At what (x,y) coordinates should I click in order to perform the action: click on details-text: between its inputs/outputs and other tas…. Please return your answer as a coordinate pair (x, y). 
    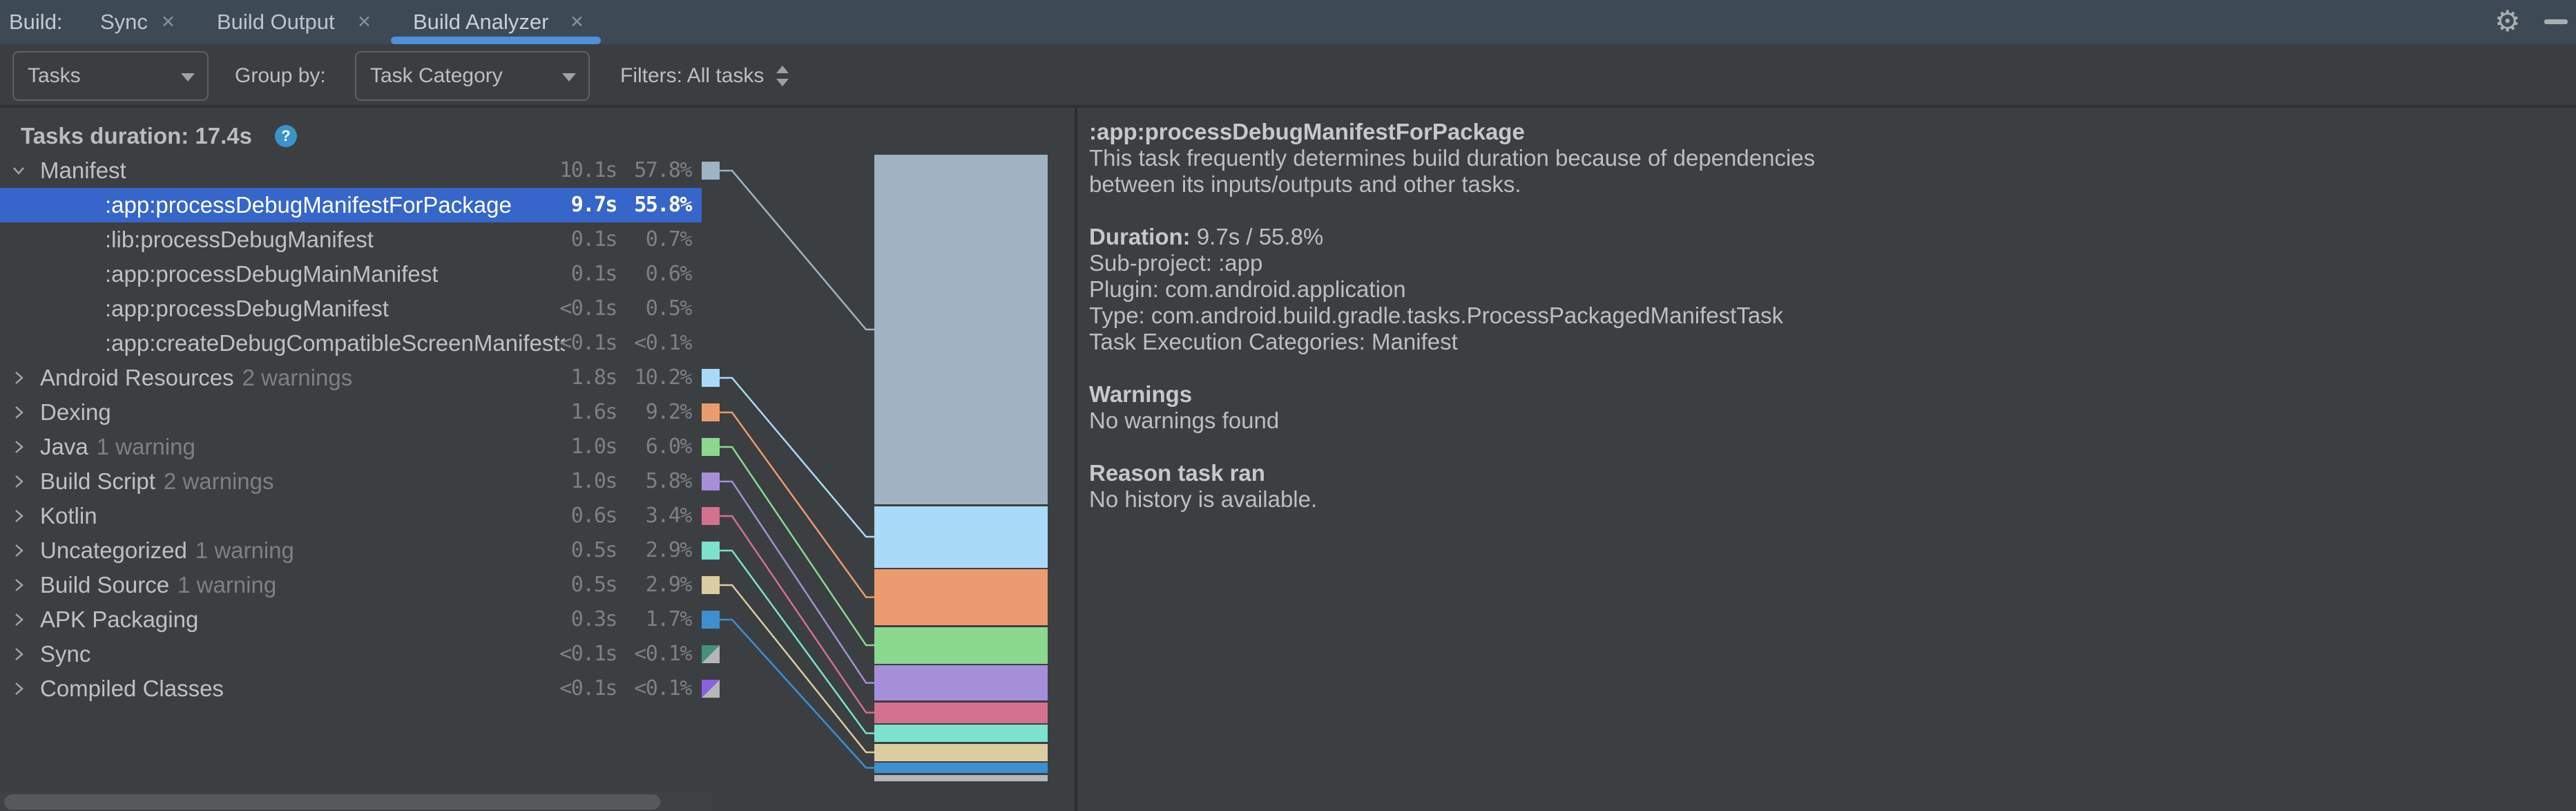
    Looking at the image, I should click on (1305, 184).